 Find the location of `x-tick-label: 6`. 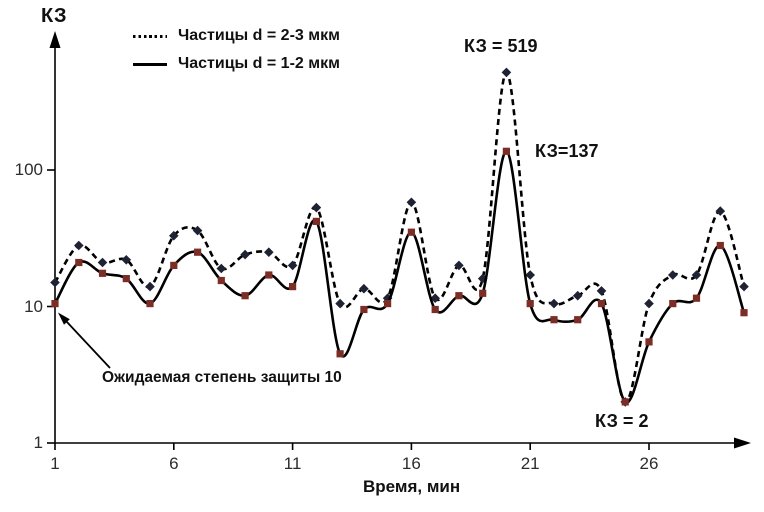

x-tick-label: 6 is located at coordinates (174, 463).